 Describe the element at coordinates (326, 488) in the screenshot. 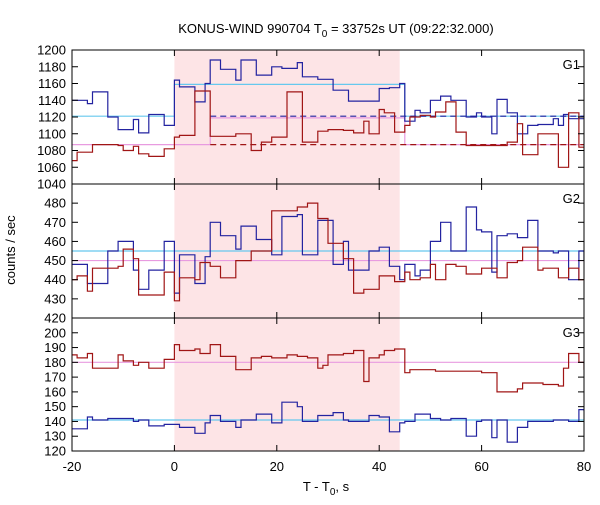

I see `x-axis-label: T - T0, s` at that location.